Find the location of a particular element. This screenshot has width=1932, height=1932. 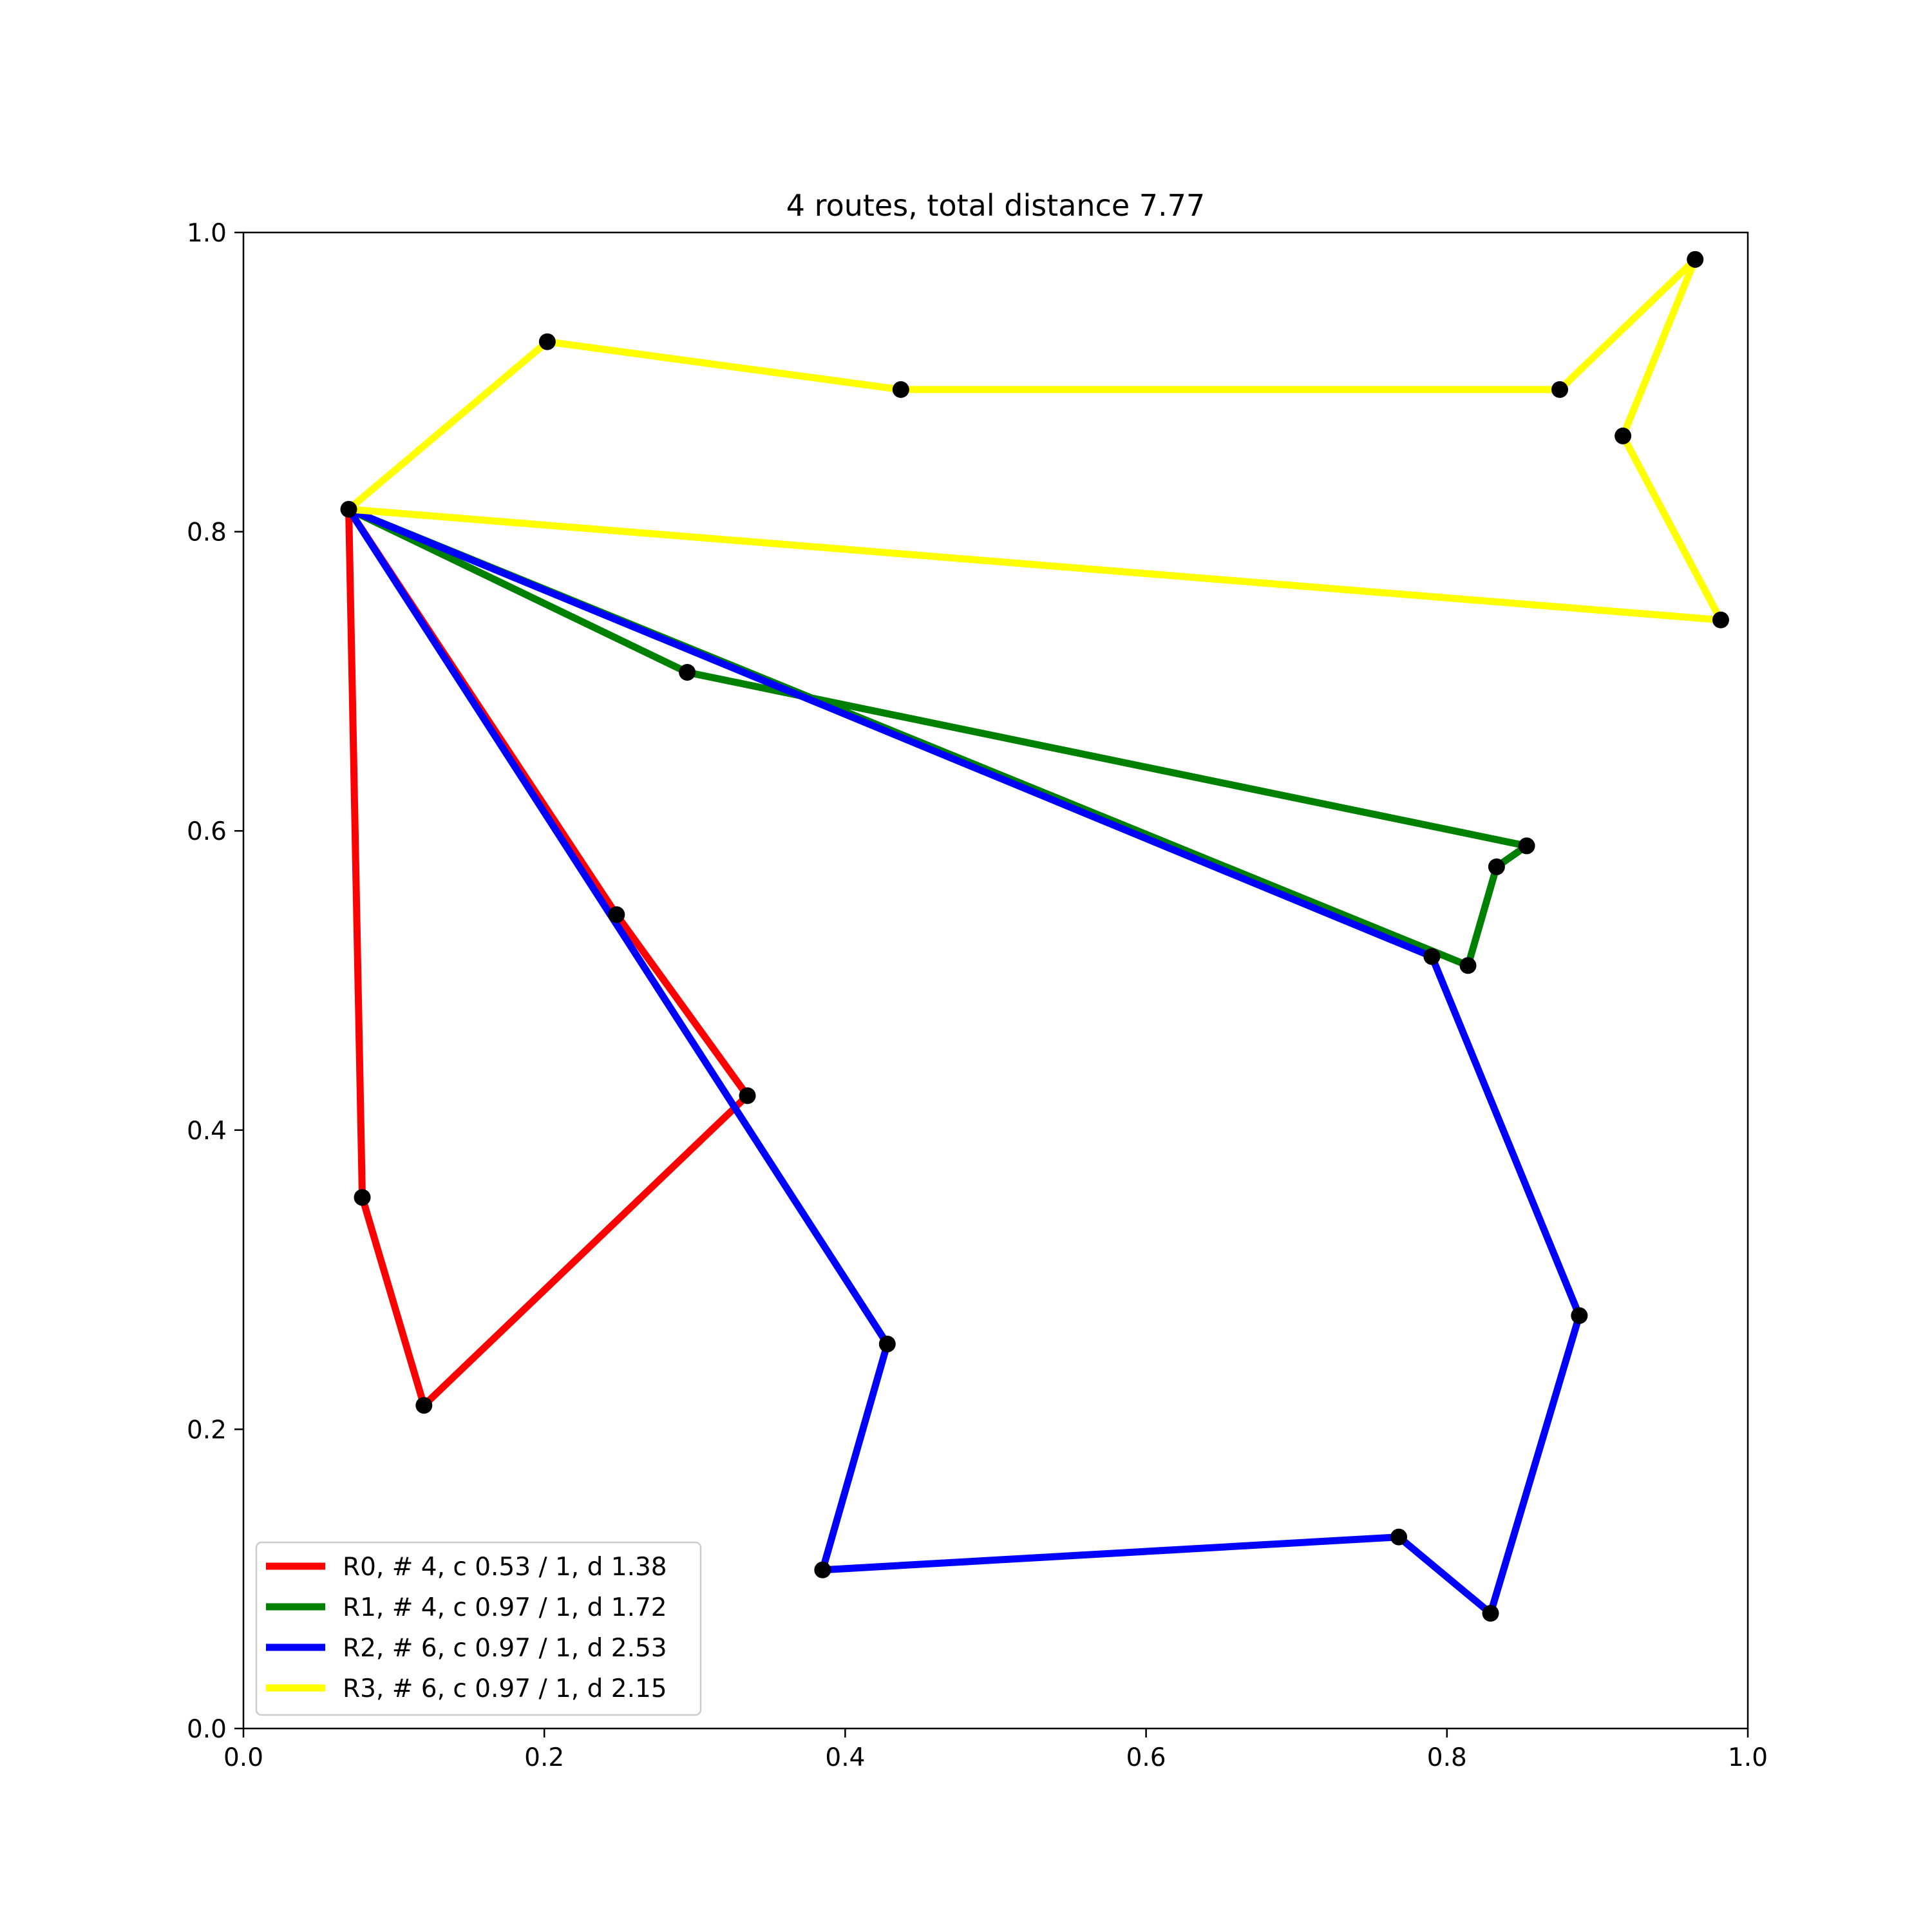

x-tick-label: 1.0 is located at coordinates (1748, 1758).